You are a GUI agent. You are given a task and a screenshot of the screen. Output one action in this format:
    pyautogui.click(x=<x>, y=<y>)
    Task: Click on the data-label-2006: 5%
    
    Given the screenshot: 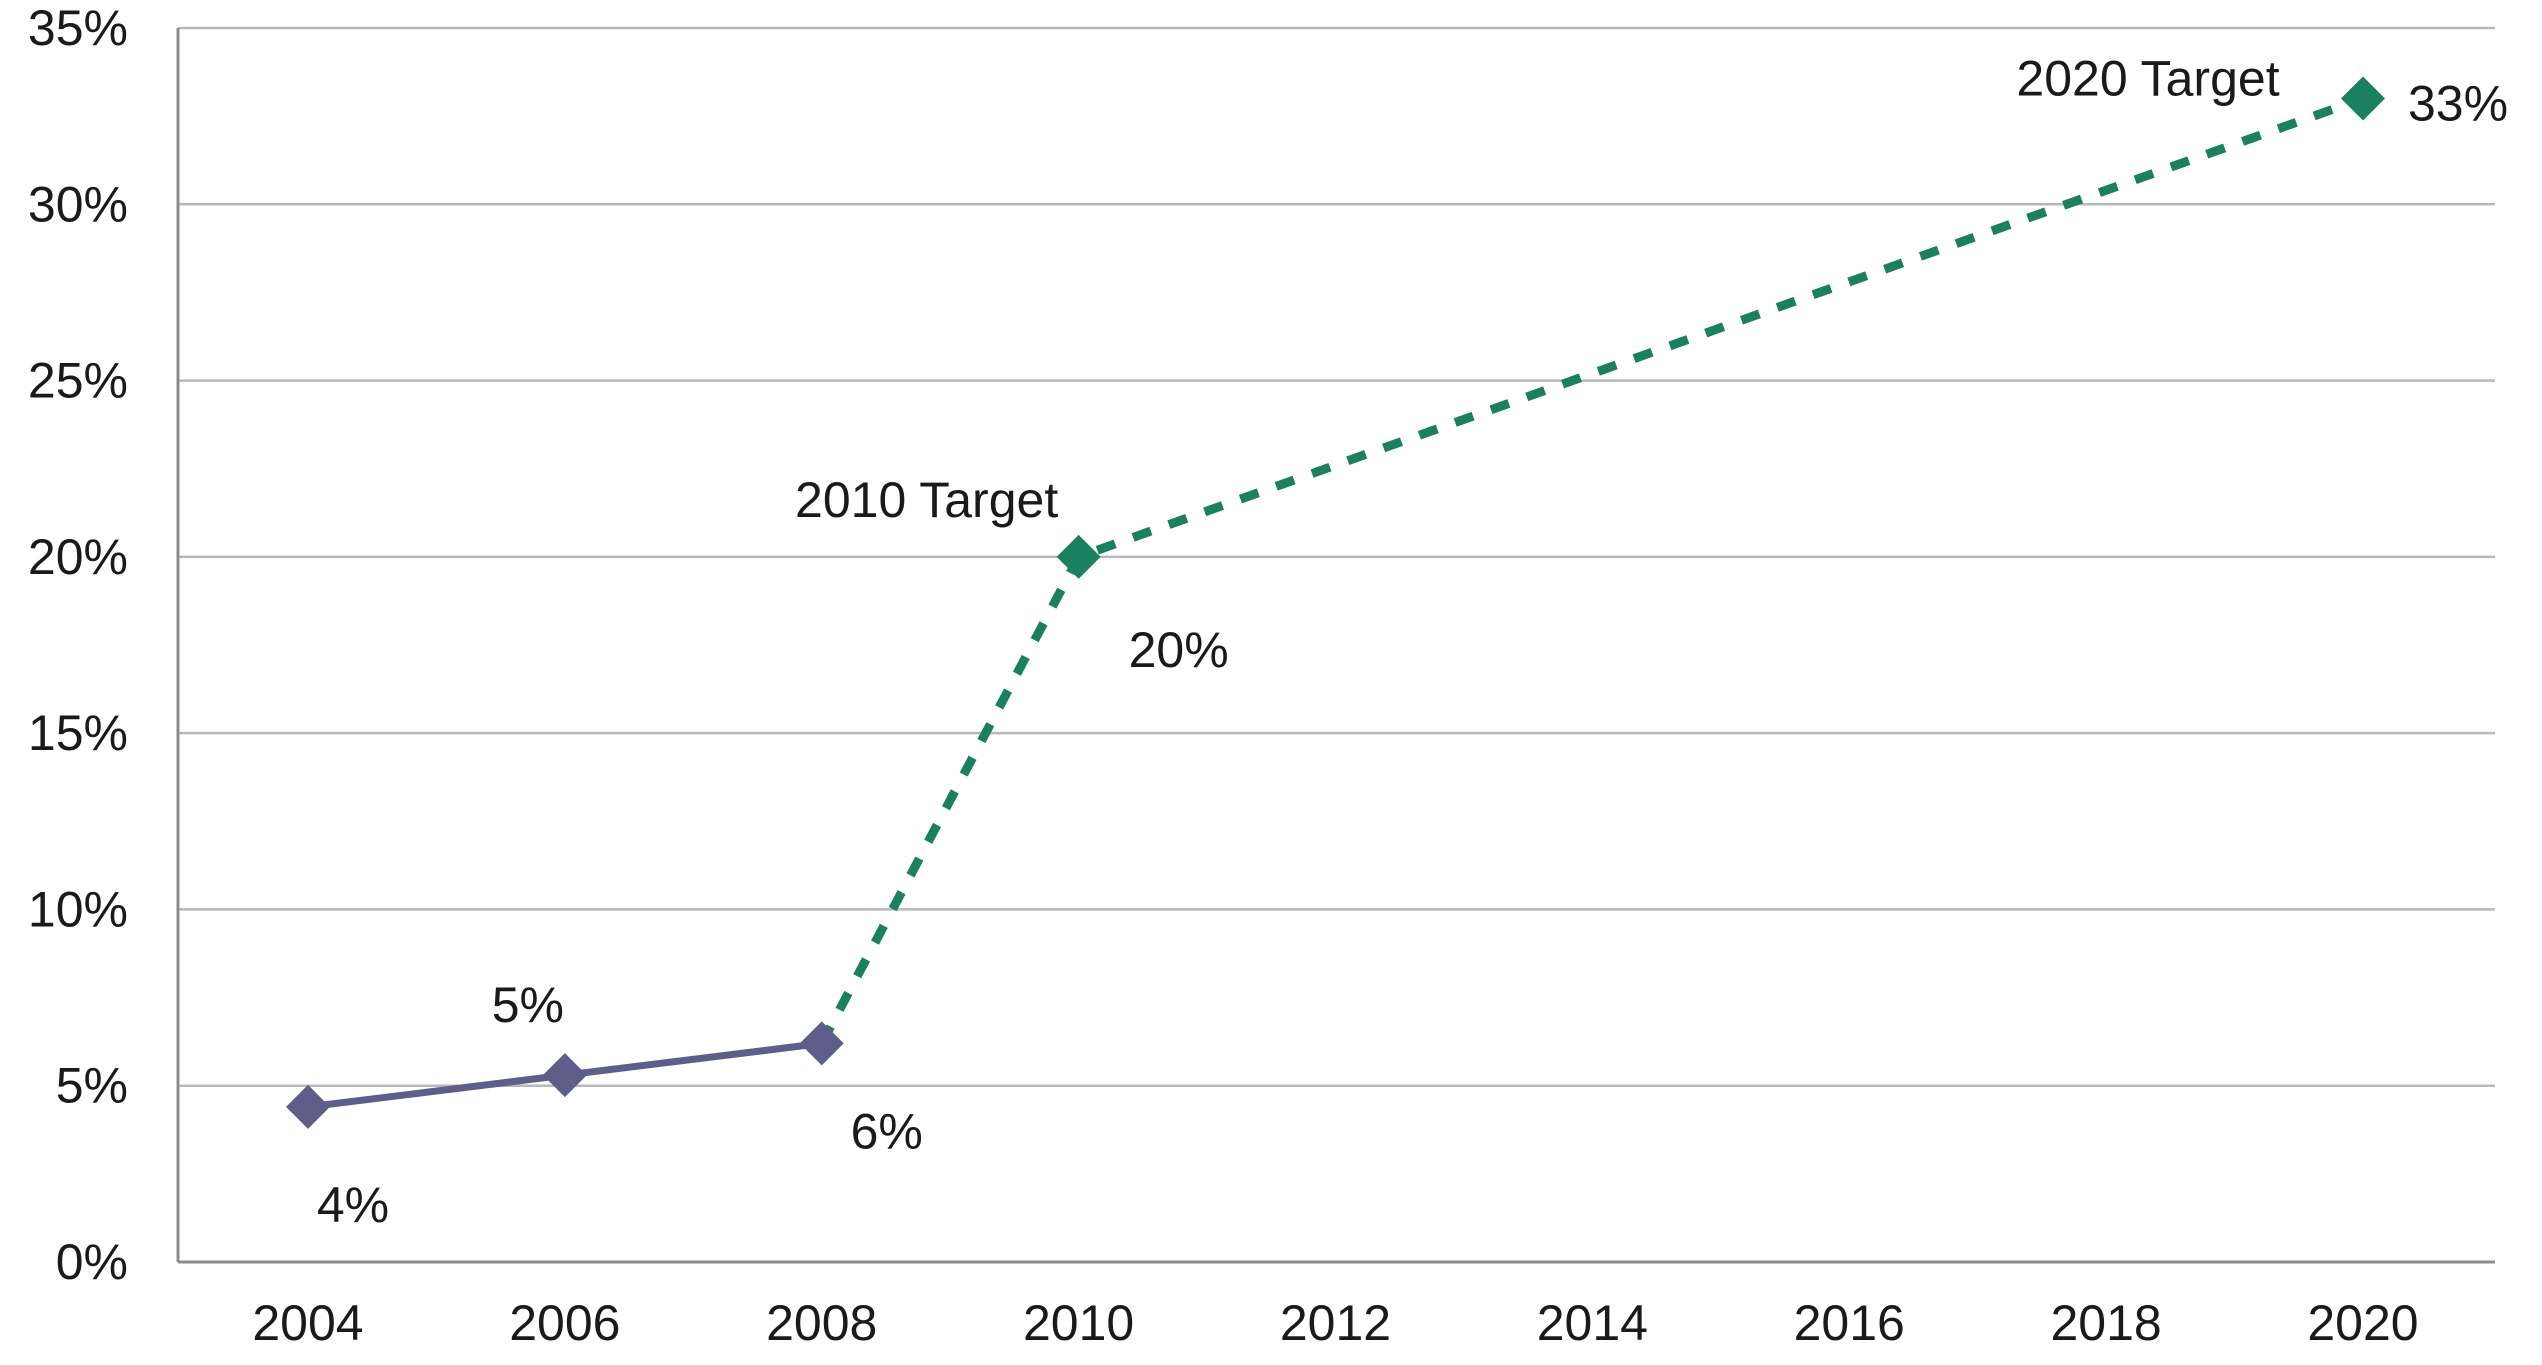 What is the action you would take?
    pyautogui.click(x=528, y=1005)
    